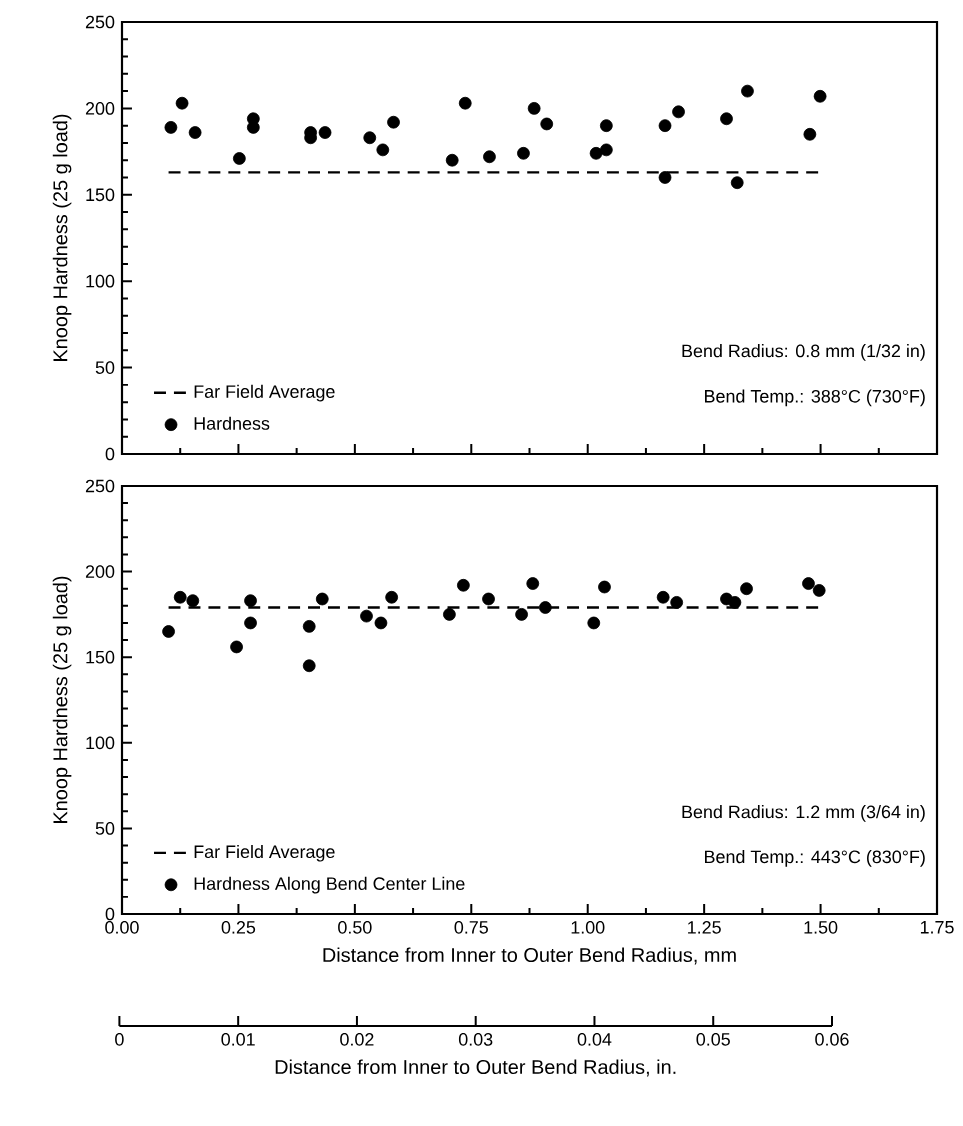  I want to click on x-tick-label: 0.75, so click(471, 927).